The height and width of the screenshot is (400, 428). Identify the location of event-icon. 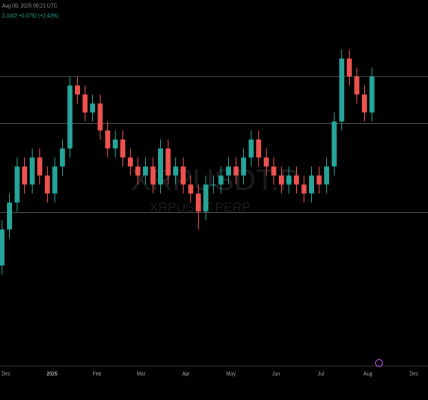
(379, 363).